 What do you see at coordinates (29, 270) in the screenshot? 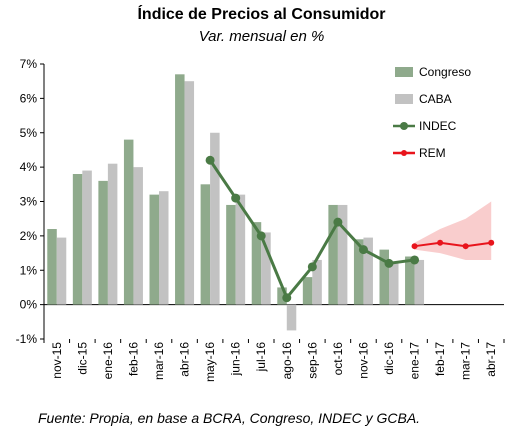
I see `y-tick-label: 1%` at bounding box center [29, 270].